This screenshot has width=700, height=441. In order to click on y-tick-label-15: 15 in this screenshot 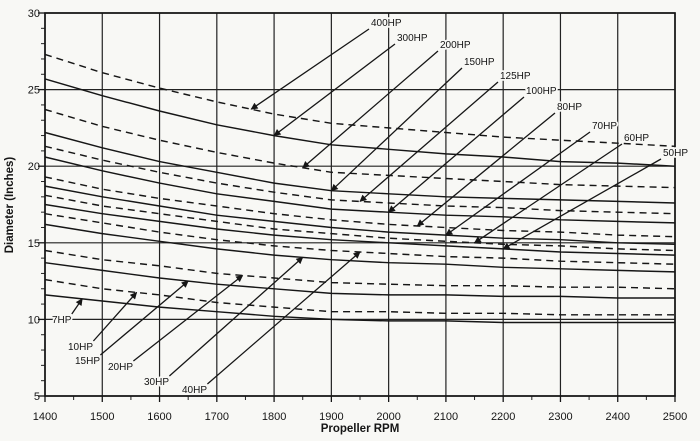, I will do `click(34, 244)`.